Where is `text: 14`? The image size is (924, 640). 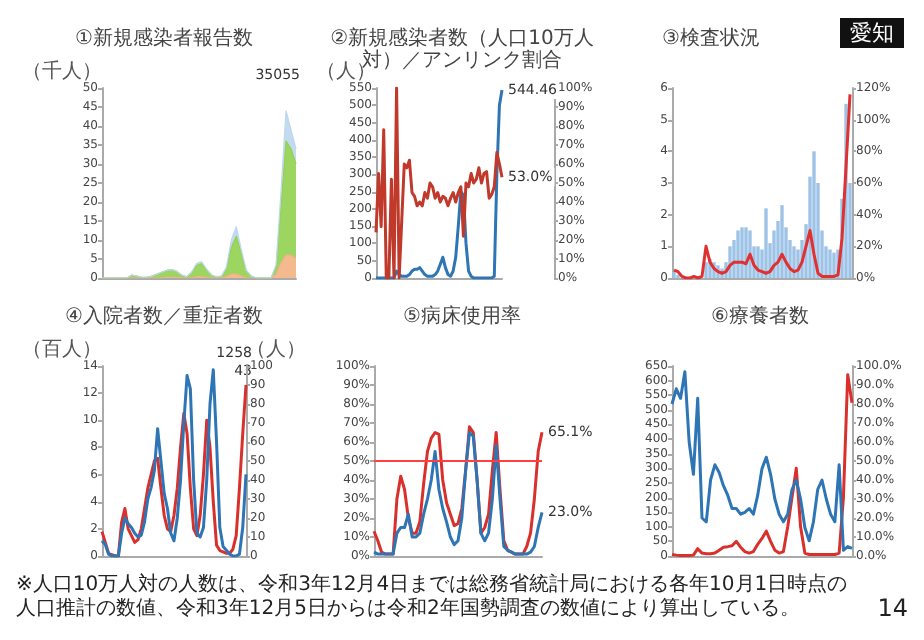
text: 14 is located at coordinates (892, 608).